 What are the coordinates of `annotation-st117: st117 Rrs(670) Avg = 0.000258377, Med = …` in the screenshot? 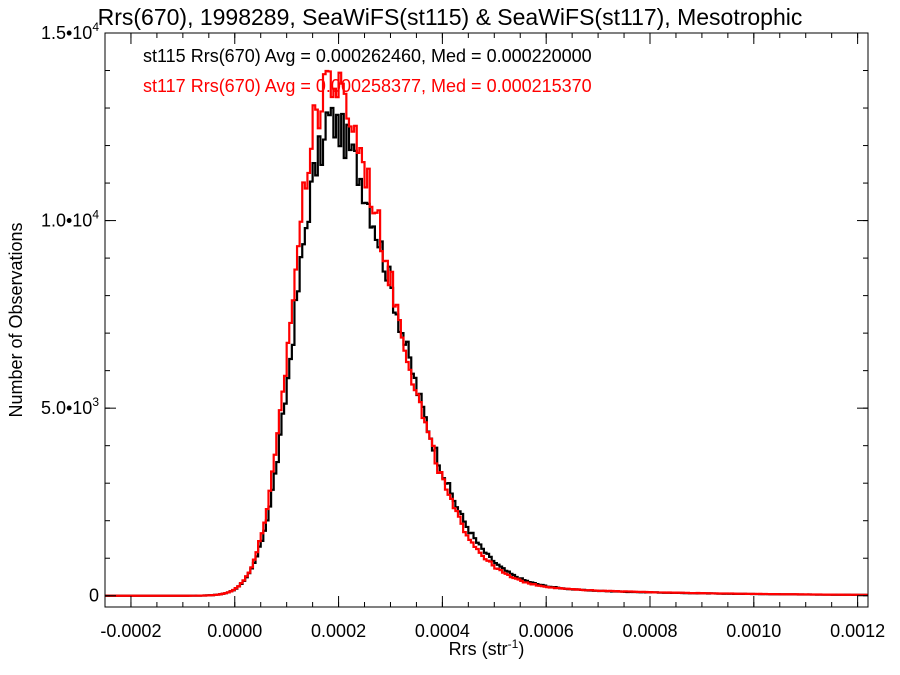 It's located at (367, 86).